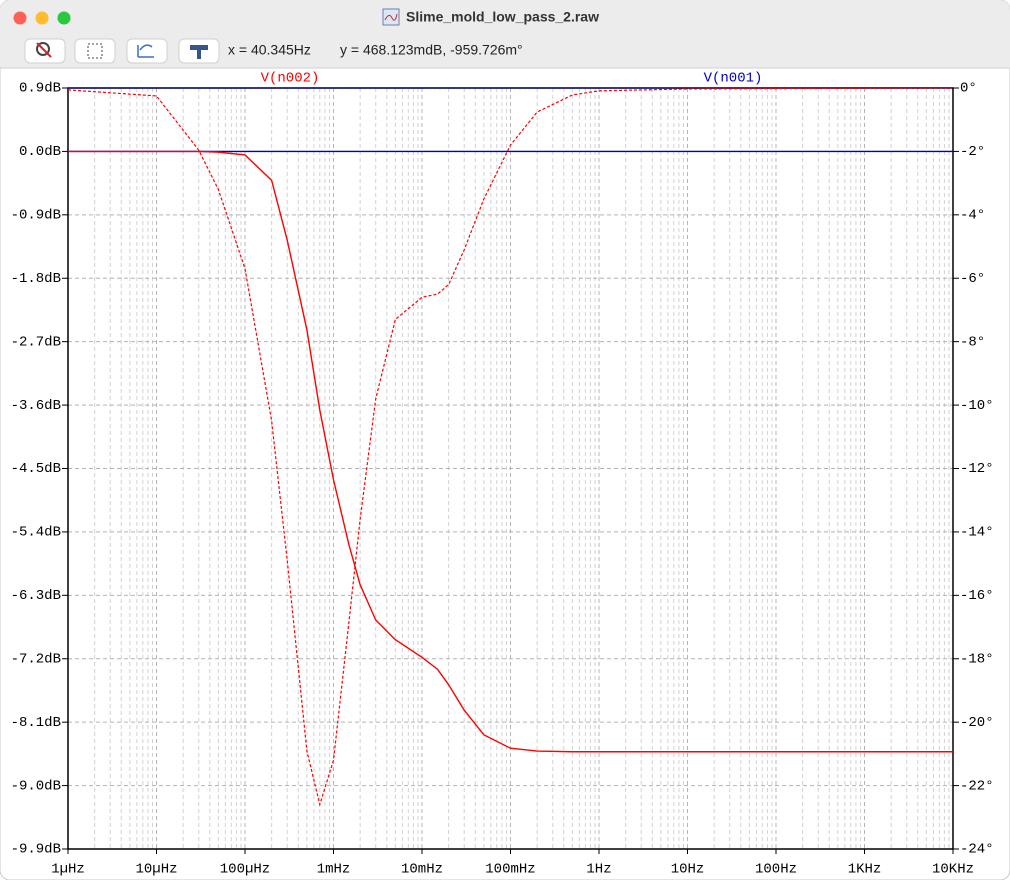 The image size is (1010, 885). I want to click on autorange-tool, so click(95, 51).